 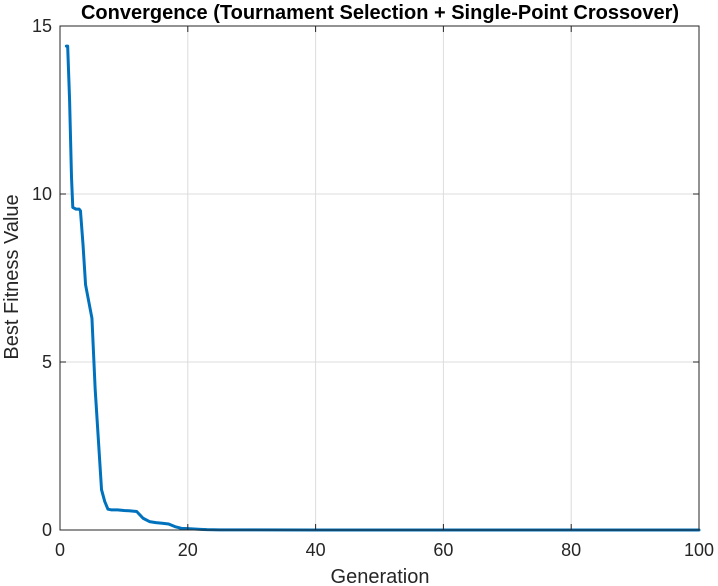 I want to click on x-tick-label: 60, so click(x=443, y=550).